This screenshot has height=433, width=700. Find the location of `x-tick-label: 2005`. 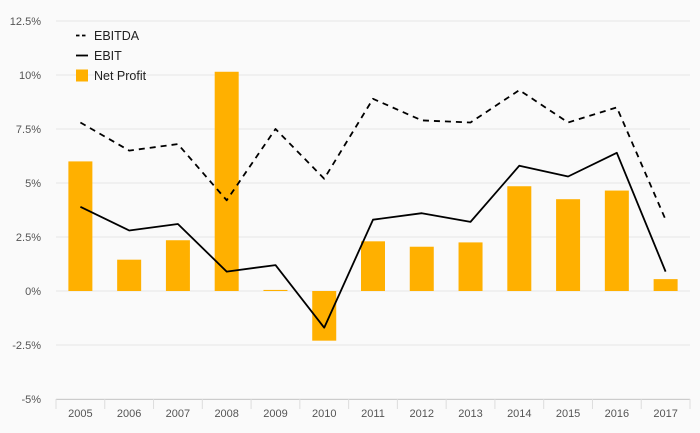

x-tick-label: 2005 is located at coordinates (80, 414).